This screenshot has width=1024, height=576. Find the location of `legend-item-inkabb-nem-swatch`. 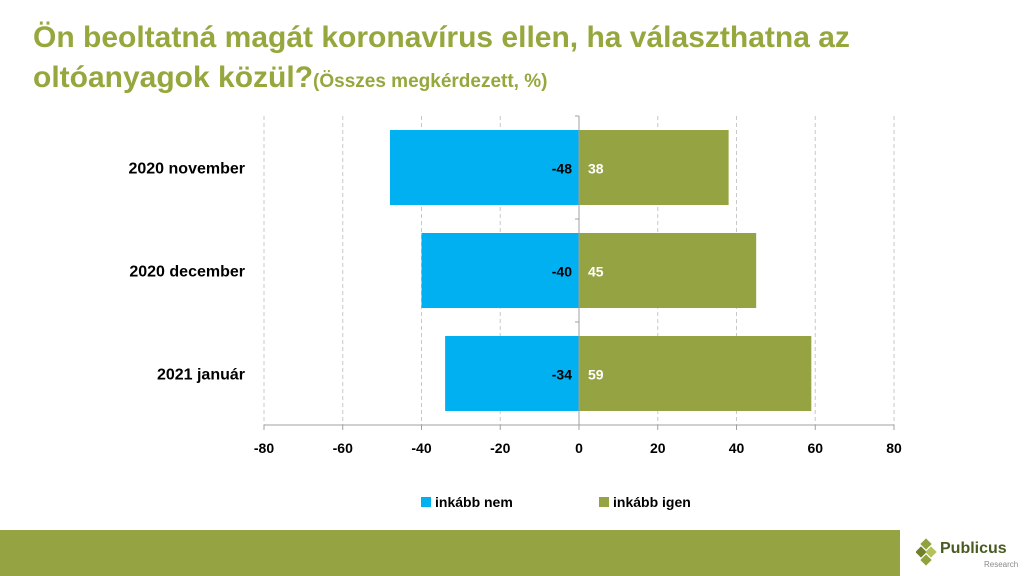

legend-item-inkabb-nem-swatch is located at coordinates (426, 502).